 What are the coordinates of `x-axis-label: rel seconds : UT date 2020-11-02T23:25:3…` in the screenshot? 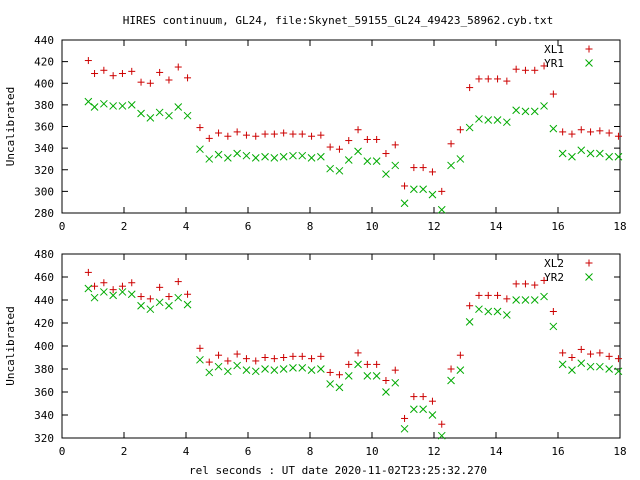 It's located at (338, 470).